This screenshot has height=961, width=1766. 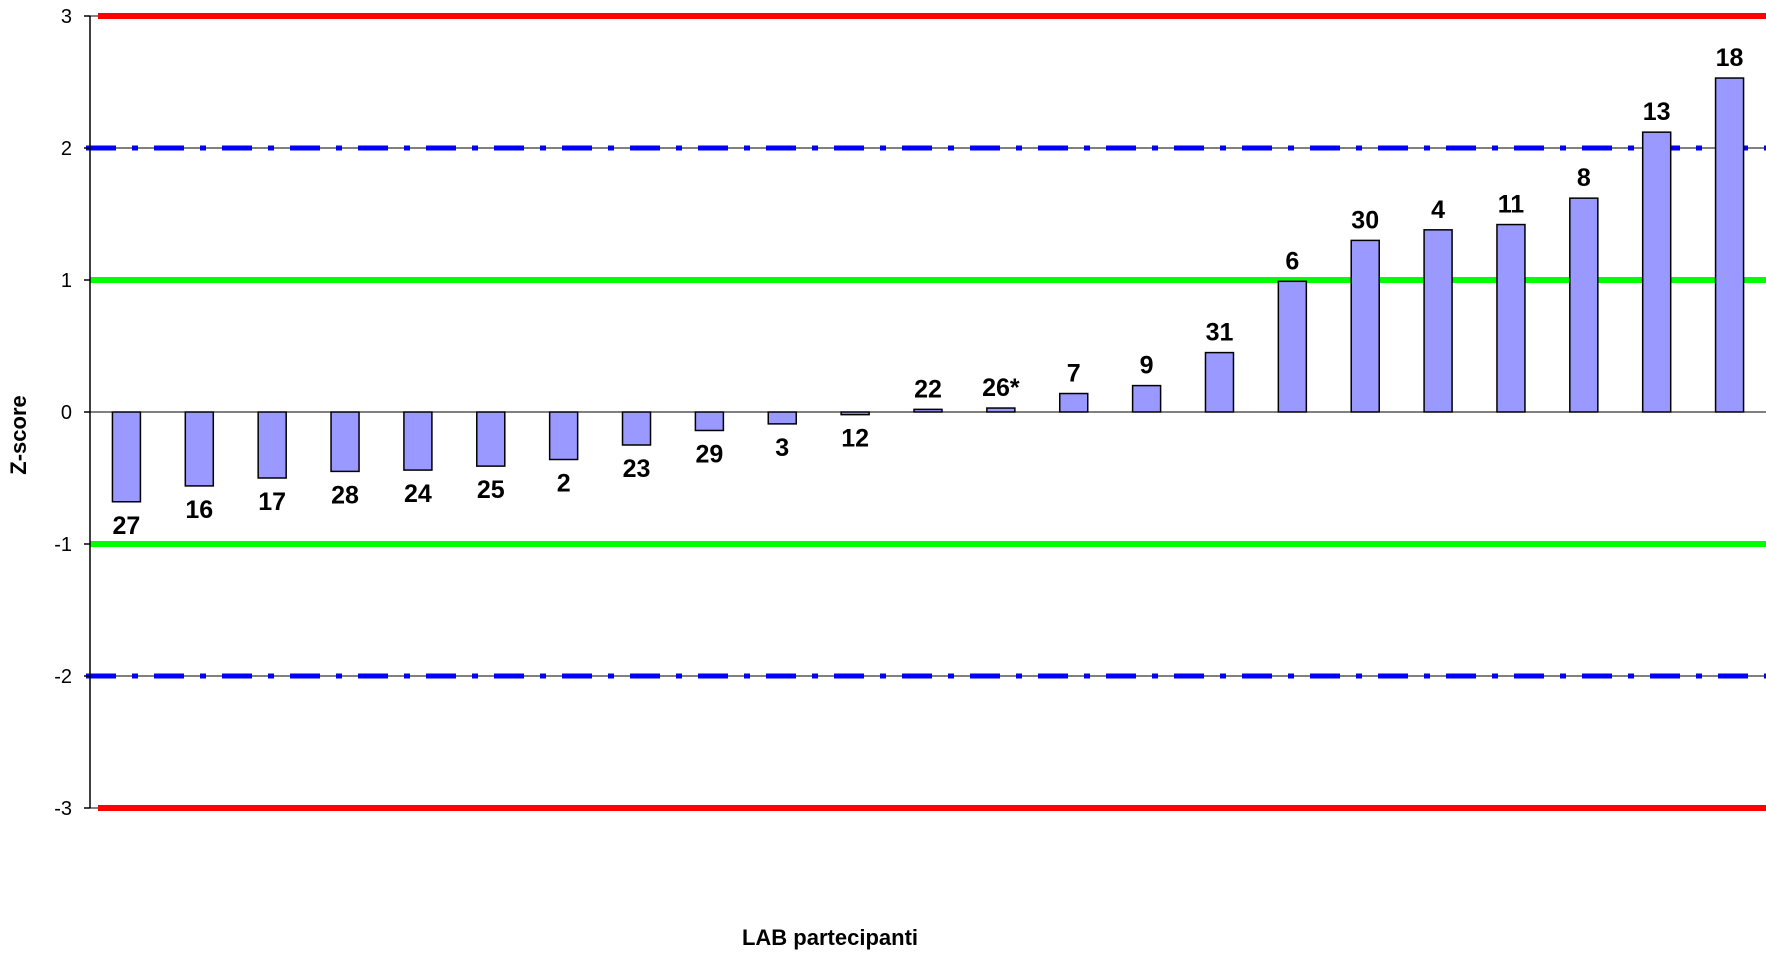 What do you see at coordinates (1001, 388) in the screenshot?
I see `bar-label: 26*` at bounding box center [1001, 388].